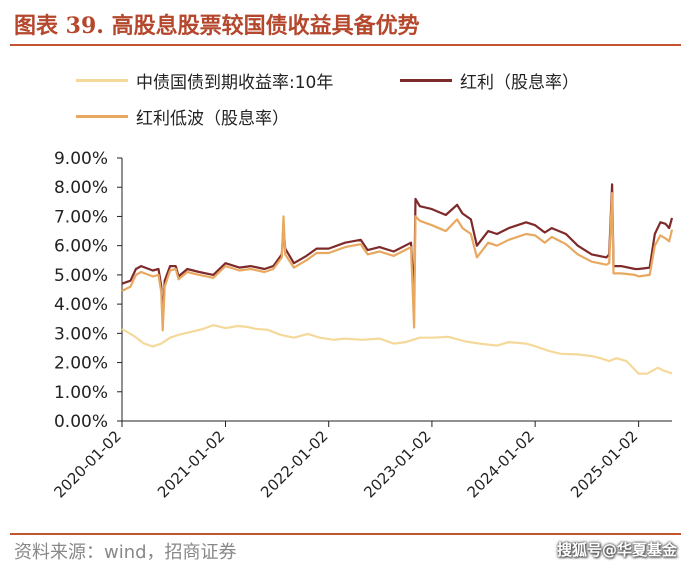 This screenshot has height=565, width=691. I want to click on series-line-bond-yield, so click(397, 349).